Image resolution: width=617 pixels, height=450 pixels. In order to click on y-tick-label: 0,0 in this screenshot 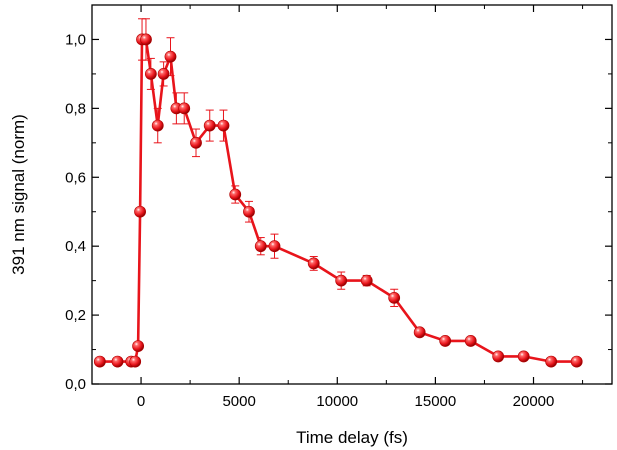, I will do `click(75, 384)`.